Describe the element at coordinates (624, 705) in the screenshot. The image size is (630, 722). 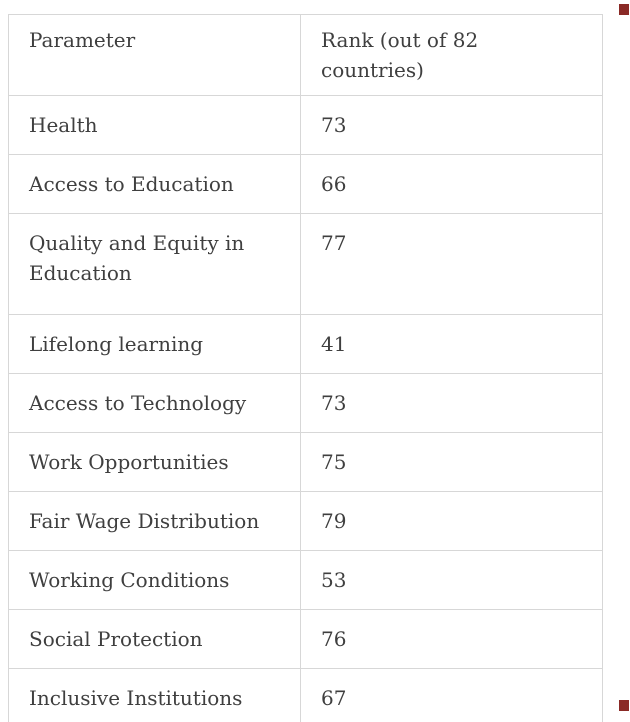
I see `scroll-down-arrow-fragment` at that location.